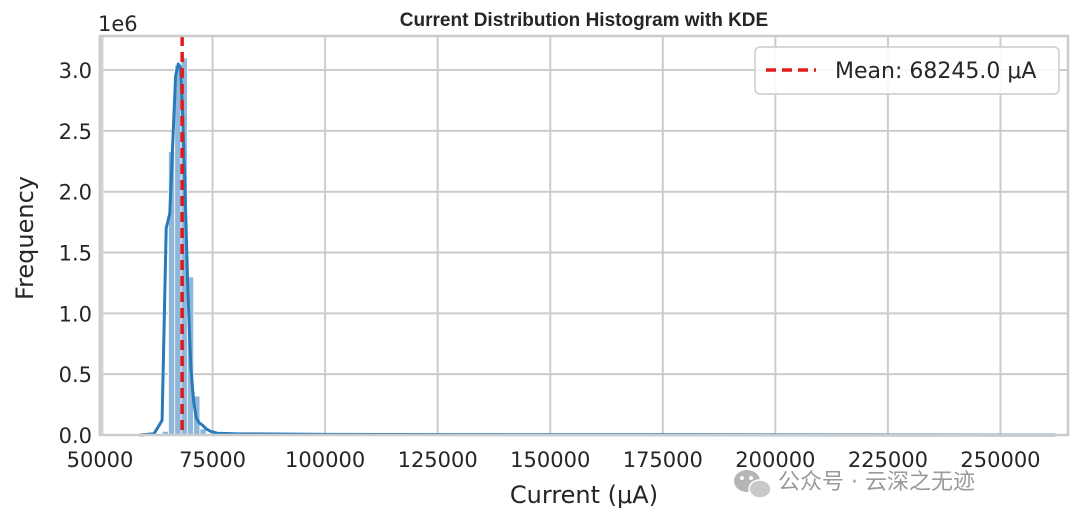 This screenshot has height=521, width=1080. What do you see at coordinates (75, 193) in the screenshot?
I see `y-tick-label: 2.0` at bounding box center [75, 193].